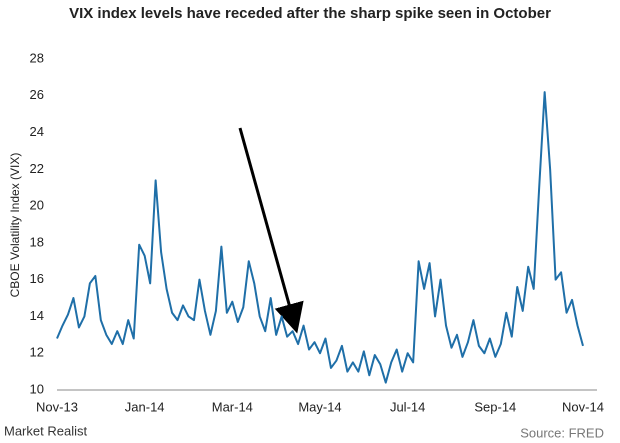 The height and width of the screenshot is (443, 620). I want to click on x-tick-label: Jan-14, so click(145, 406).